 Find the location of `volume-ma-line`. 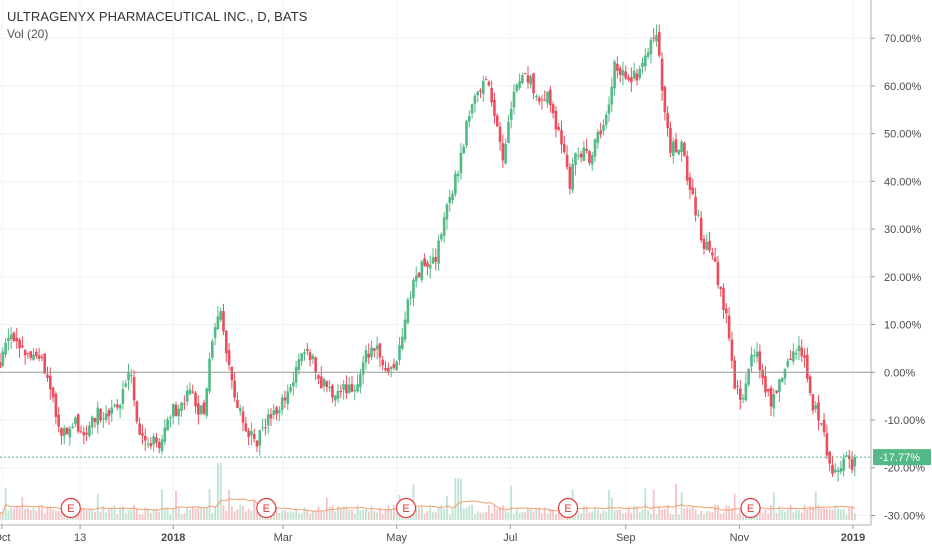

volume-ma-line is located at coordinates (428, 506).